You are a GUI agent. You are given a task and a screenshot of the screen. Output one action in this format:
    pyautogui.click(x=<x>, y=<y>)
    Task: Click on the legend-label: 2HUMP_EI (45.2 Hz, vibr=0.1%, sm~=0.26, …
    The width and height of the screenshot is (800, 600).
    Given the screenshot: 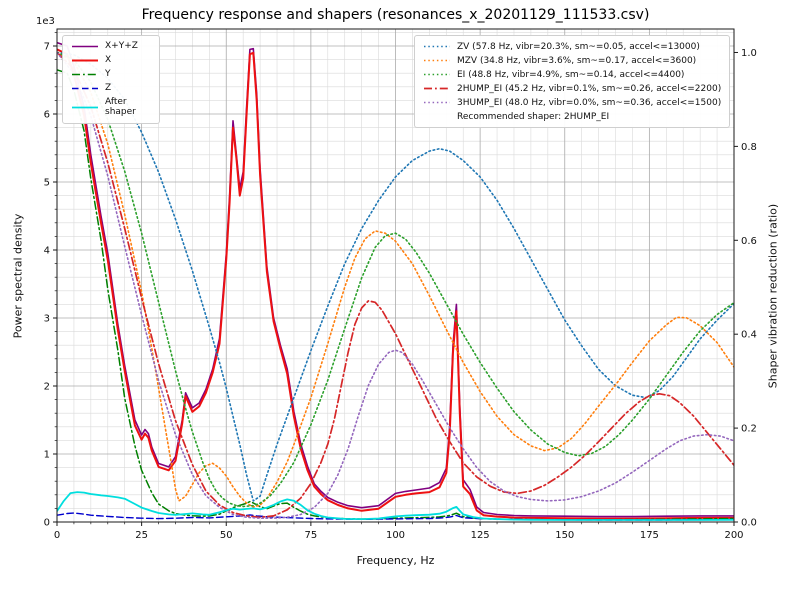 What is the action you would take?
    pyautogui.click(x=589, y=88)
    